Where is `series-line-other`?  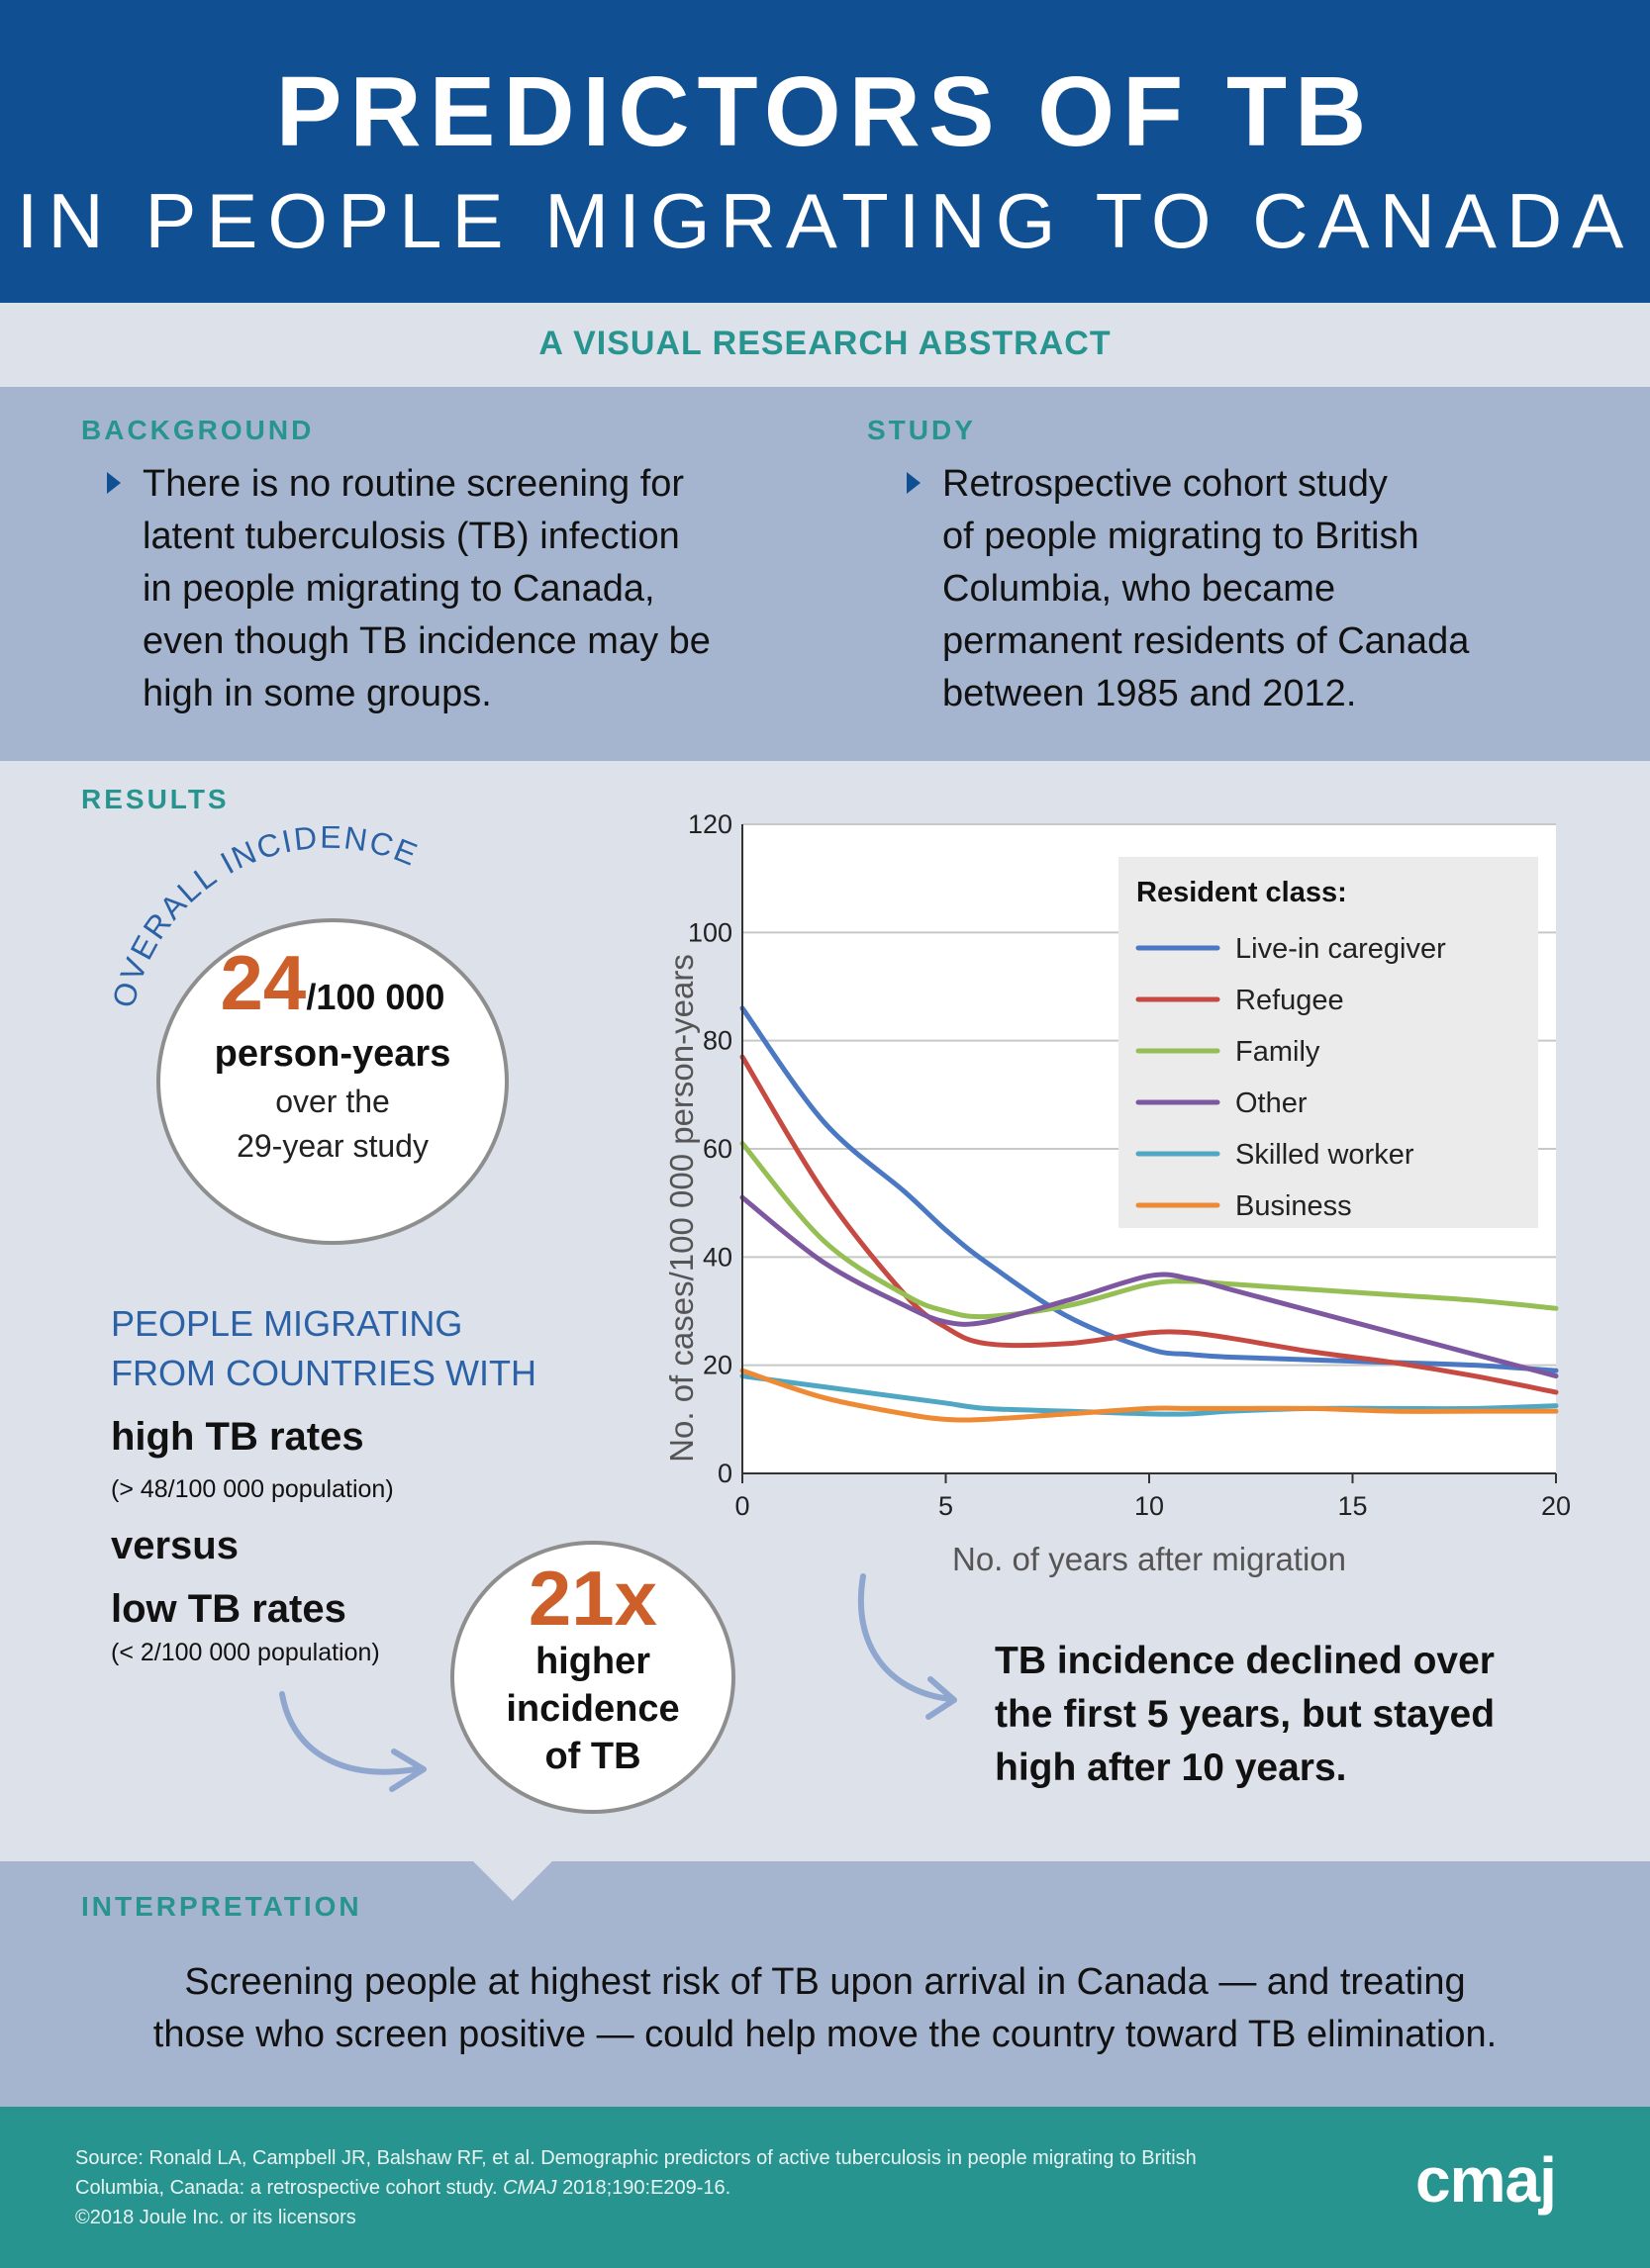 series-line-other is located at coordinates (1149, 1287).